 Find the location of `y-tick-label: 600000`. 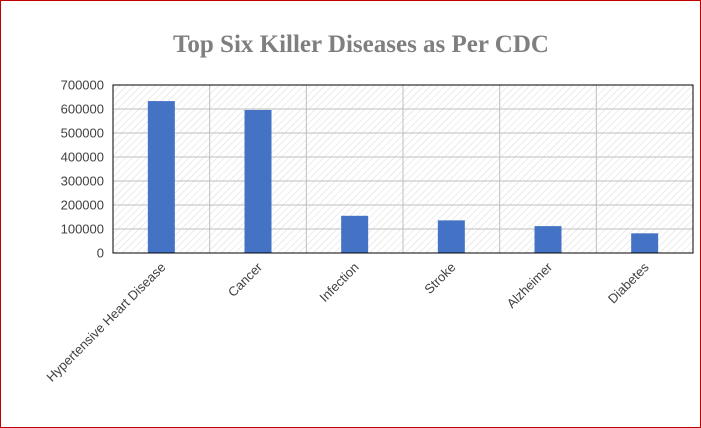

y-tick-label: 600000 is located at coordinates (82, 109).